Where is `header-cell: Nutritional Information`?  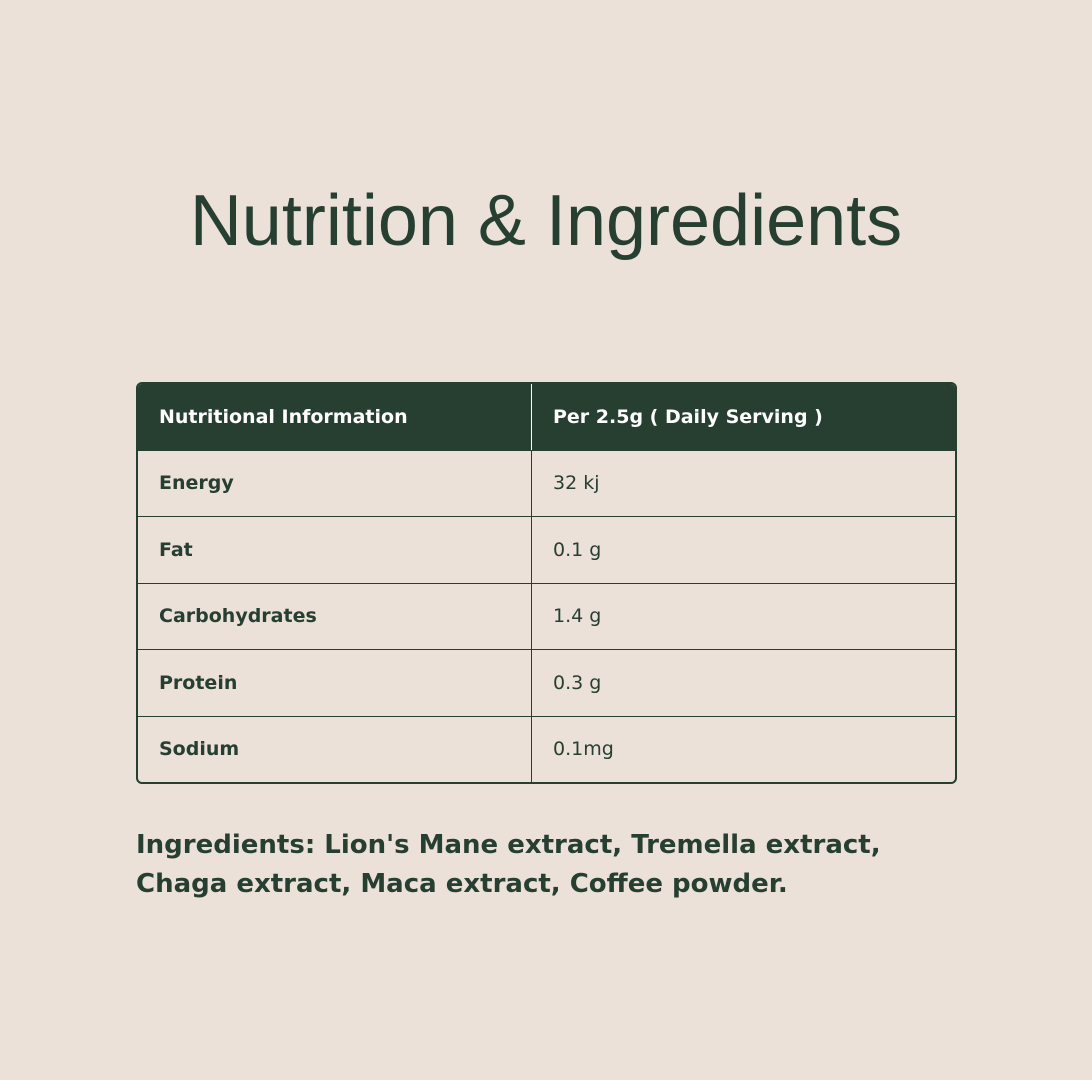
header-cell: Nutritional Information is located at coordinates (335, 417).